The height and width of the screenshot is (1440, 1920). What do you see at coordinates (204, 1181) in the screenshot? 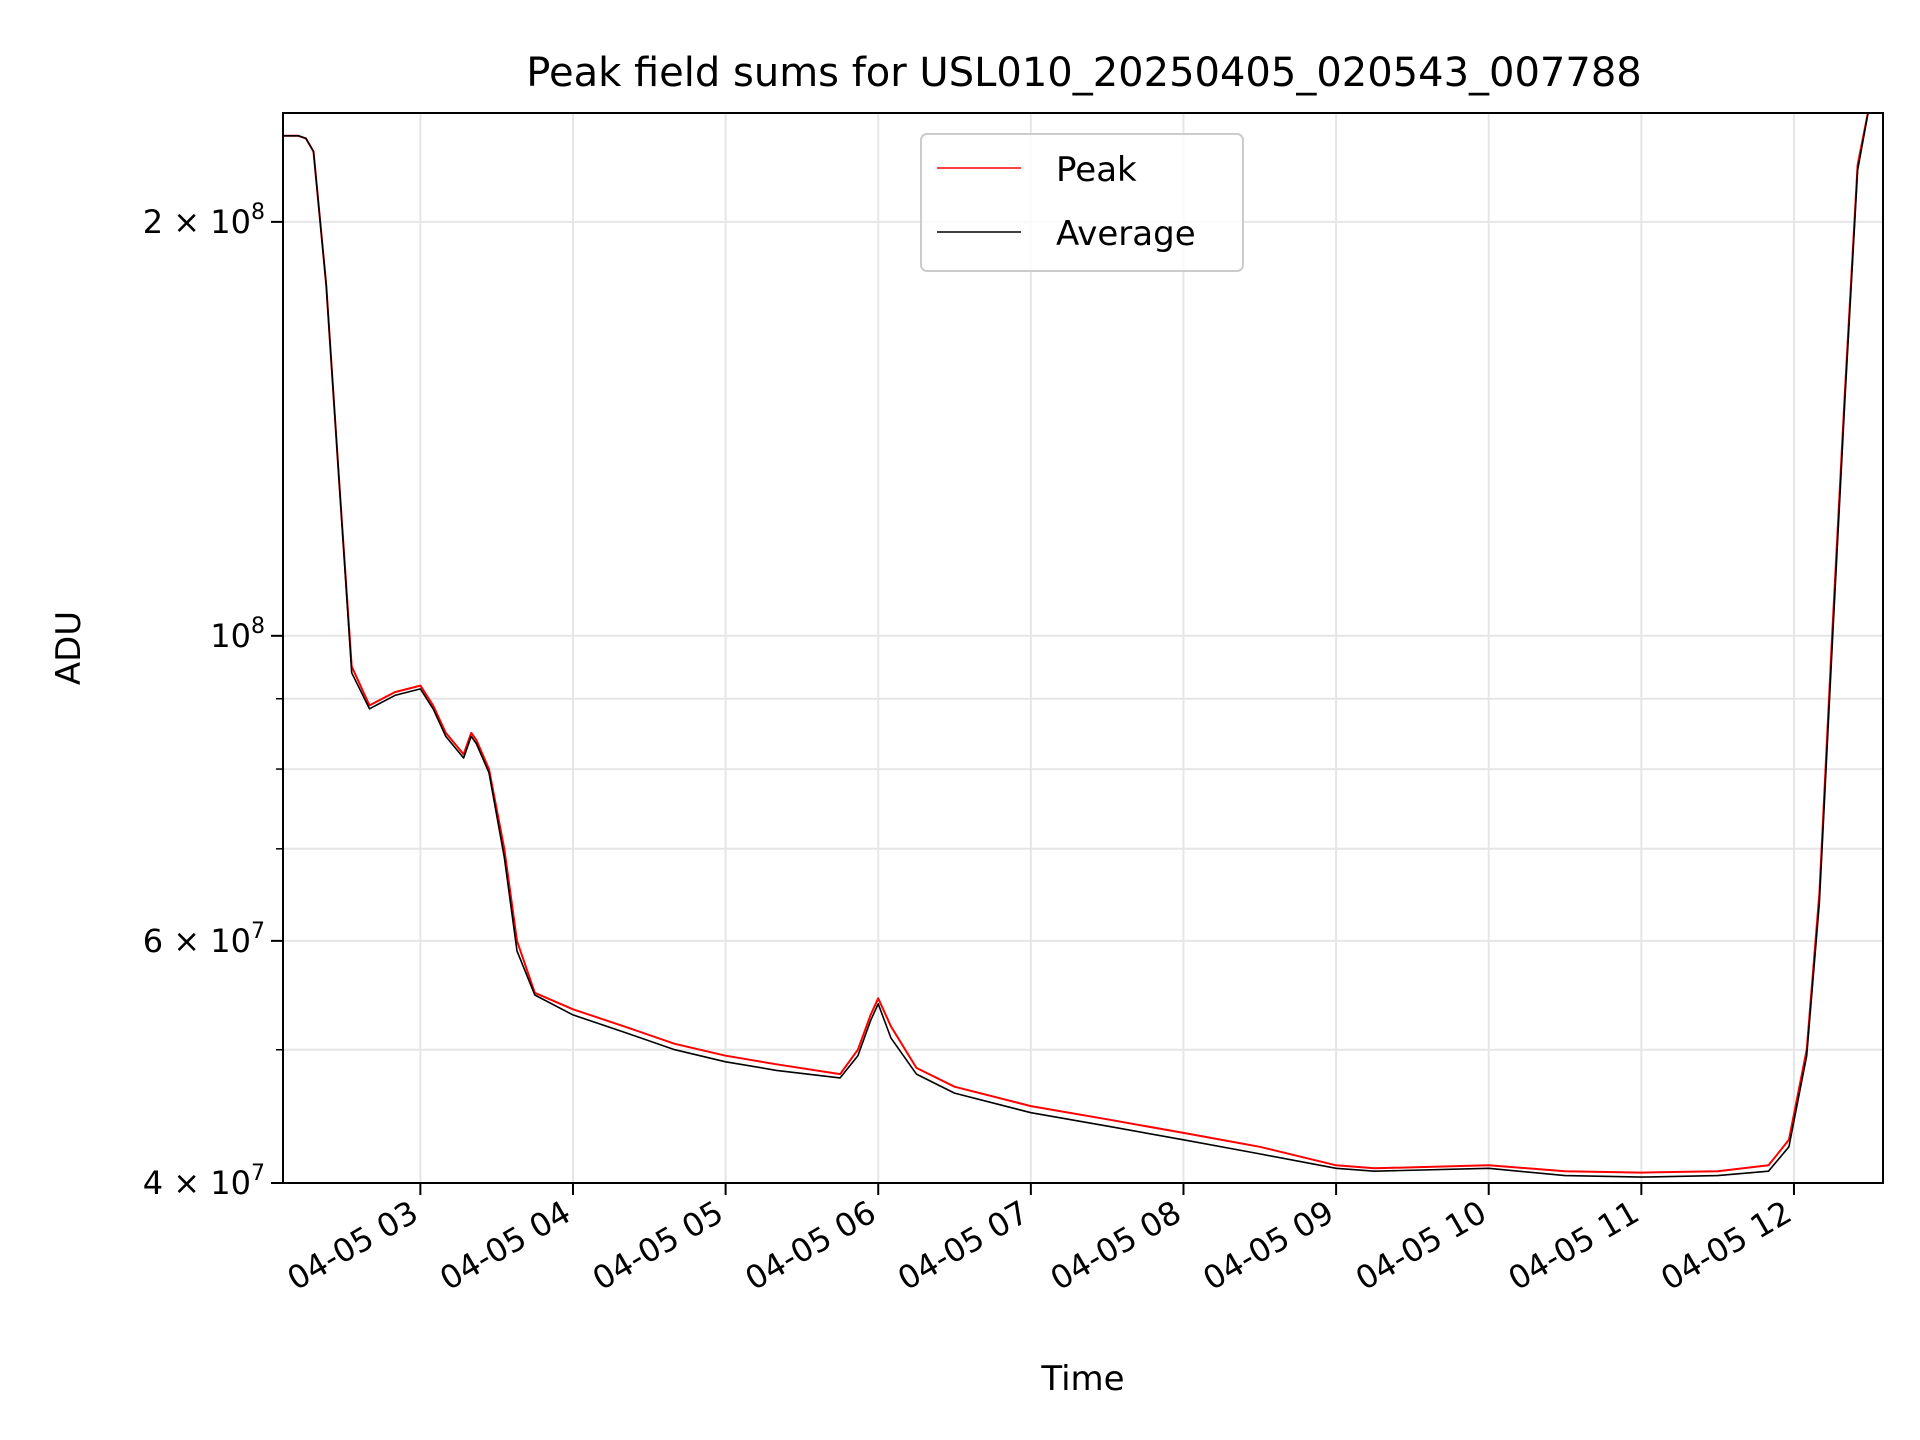
I see `y-tick-label: 4 × 107` at bounding box center [204, 1181].